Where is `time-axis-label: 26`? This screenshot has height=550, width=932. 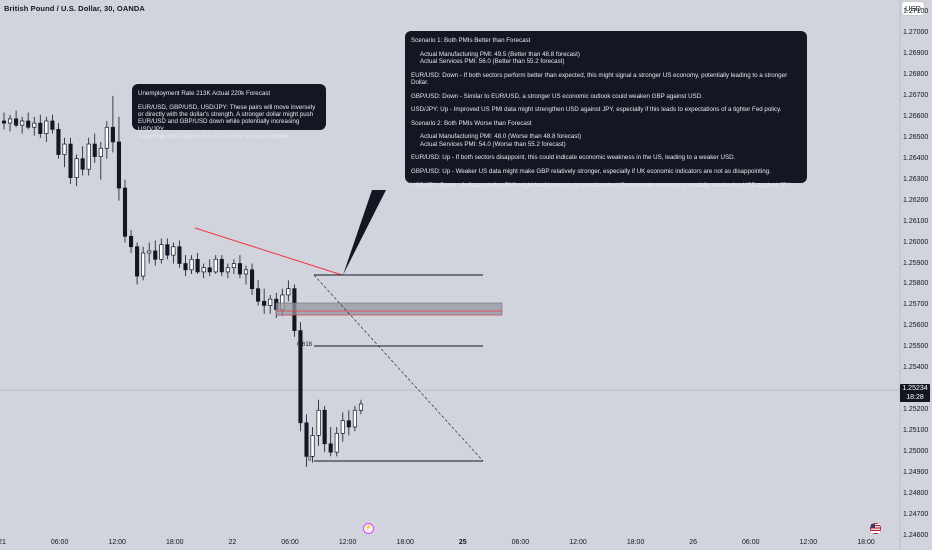
time-axis-label: 26 is located at coordinates (693, 542).